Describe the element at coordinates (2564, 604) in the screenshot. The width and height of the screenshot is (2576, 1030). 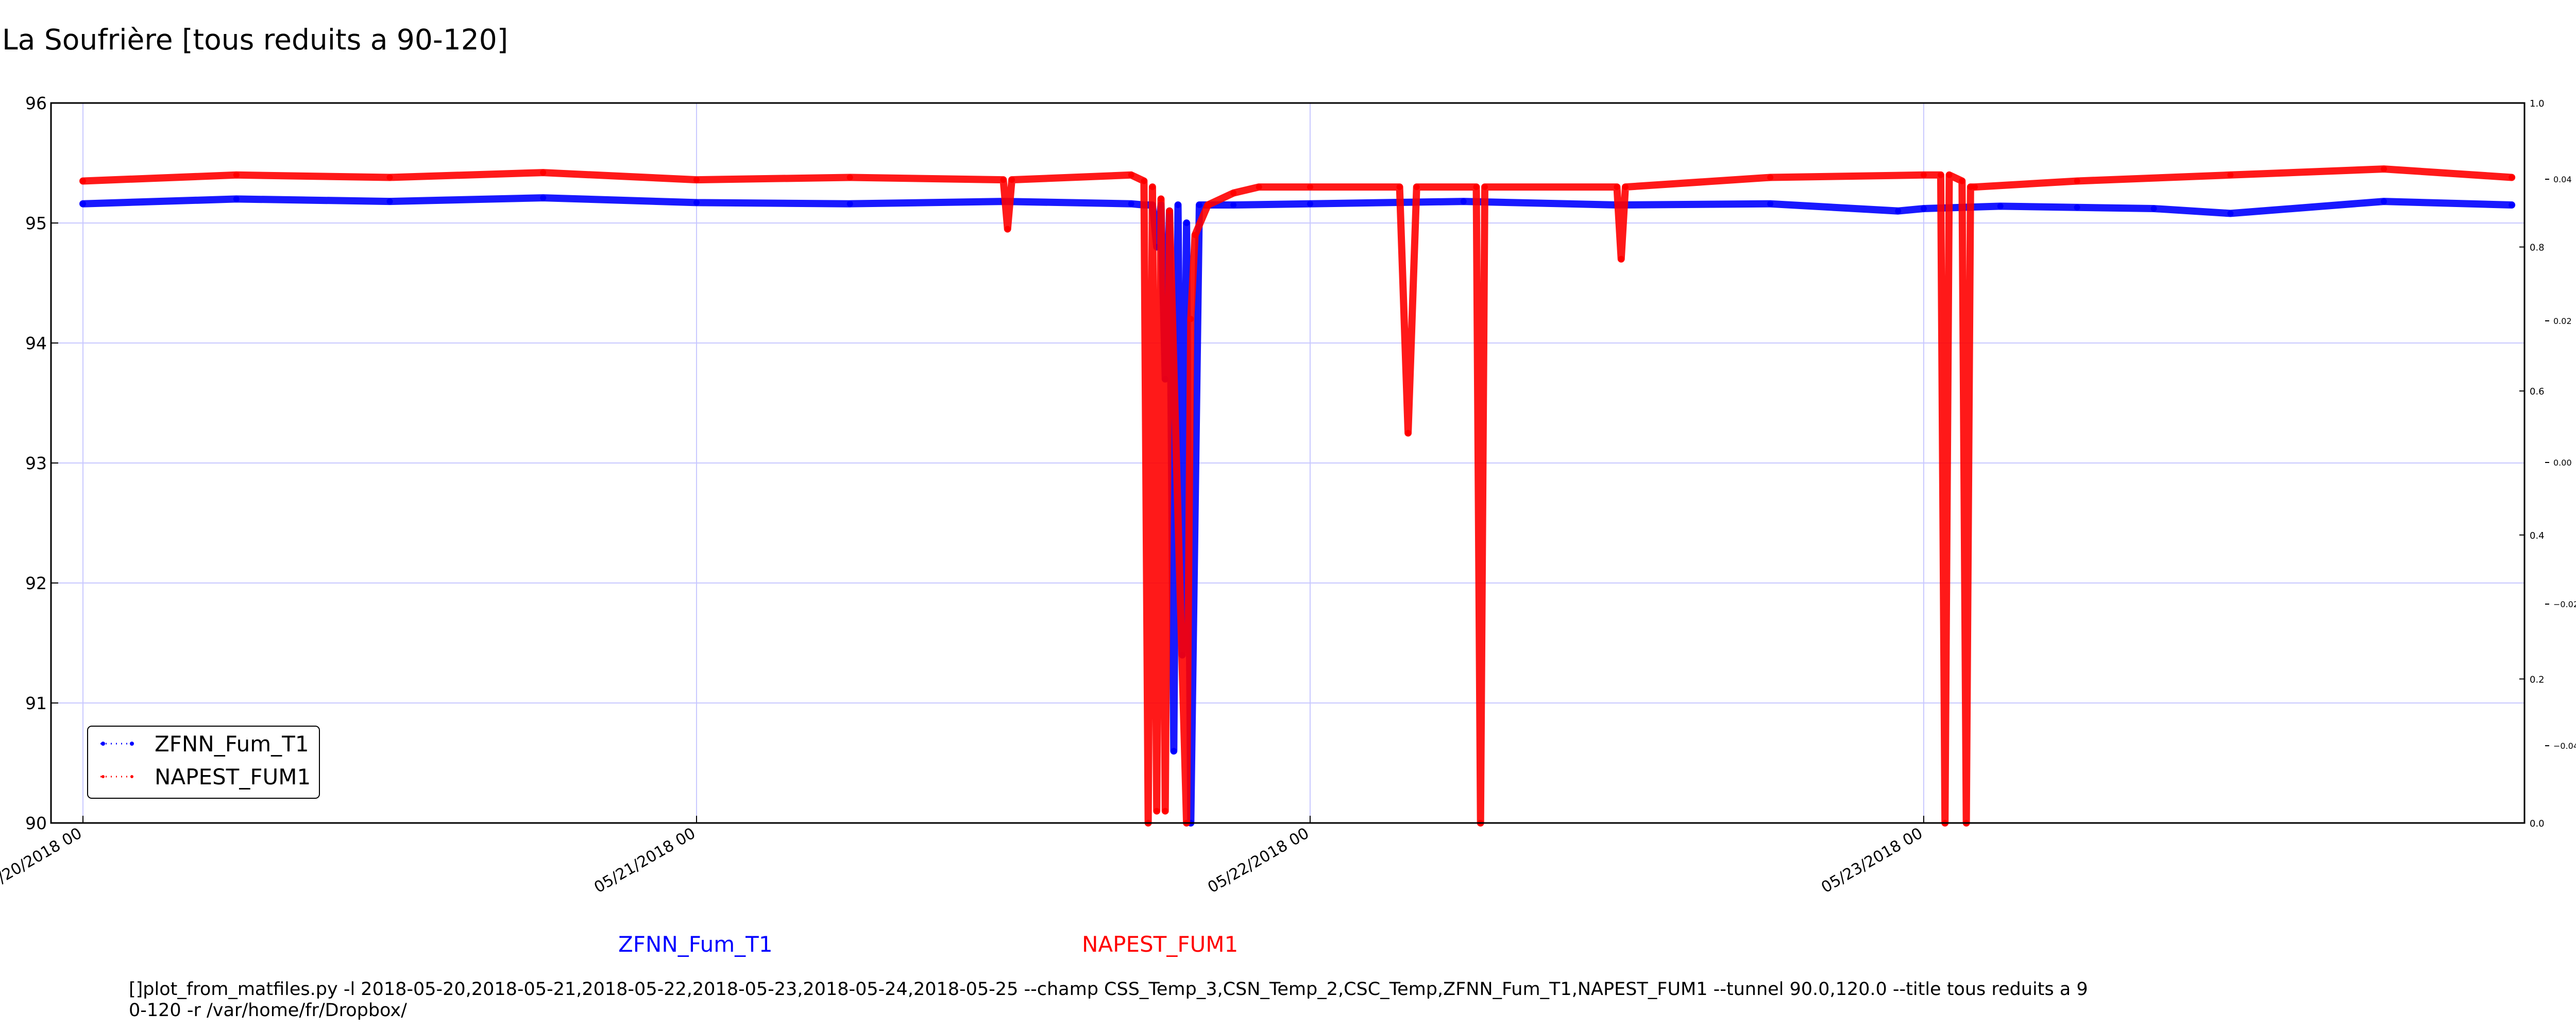
I see `right-inner-tick-label-1: −0.02` at that location.